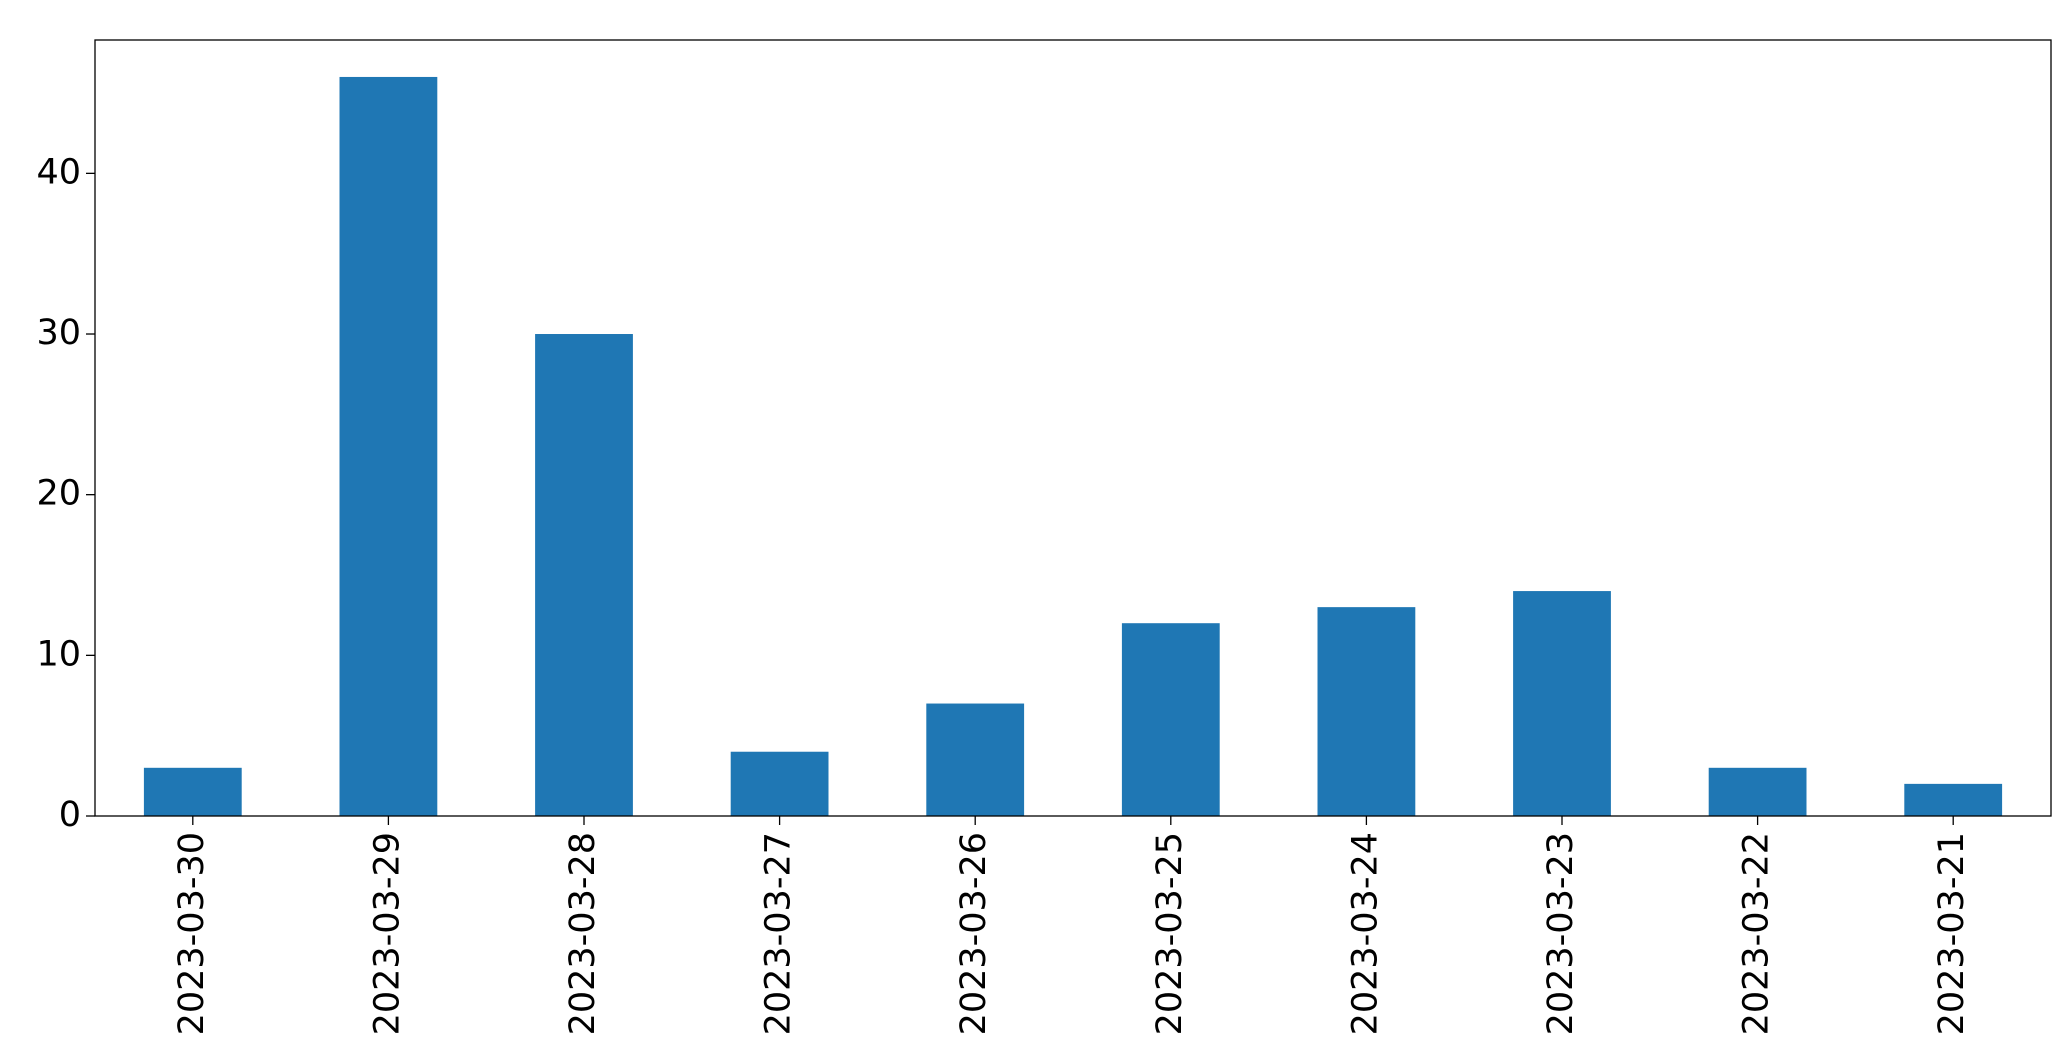 The image size is (2071, 1061). Describe the element at coordinates (583, 933) in the screenshot. I see `x-tick-label: 2023-03-28` at that location.